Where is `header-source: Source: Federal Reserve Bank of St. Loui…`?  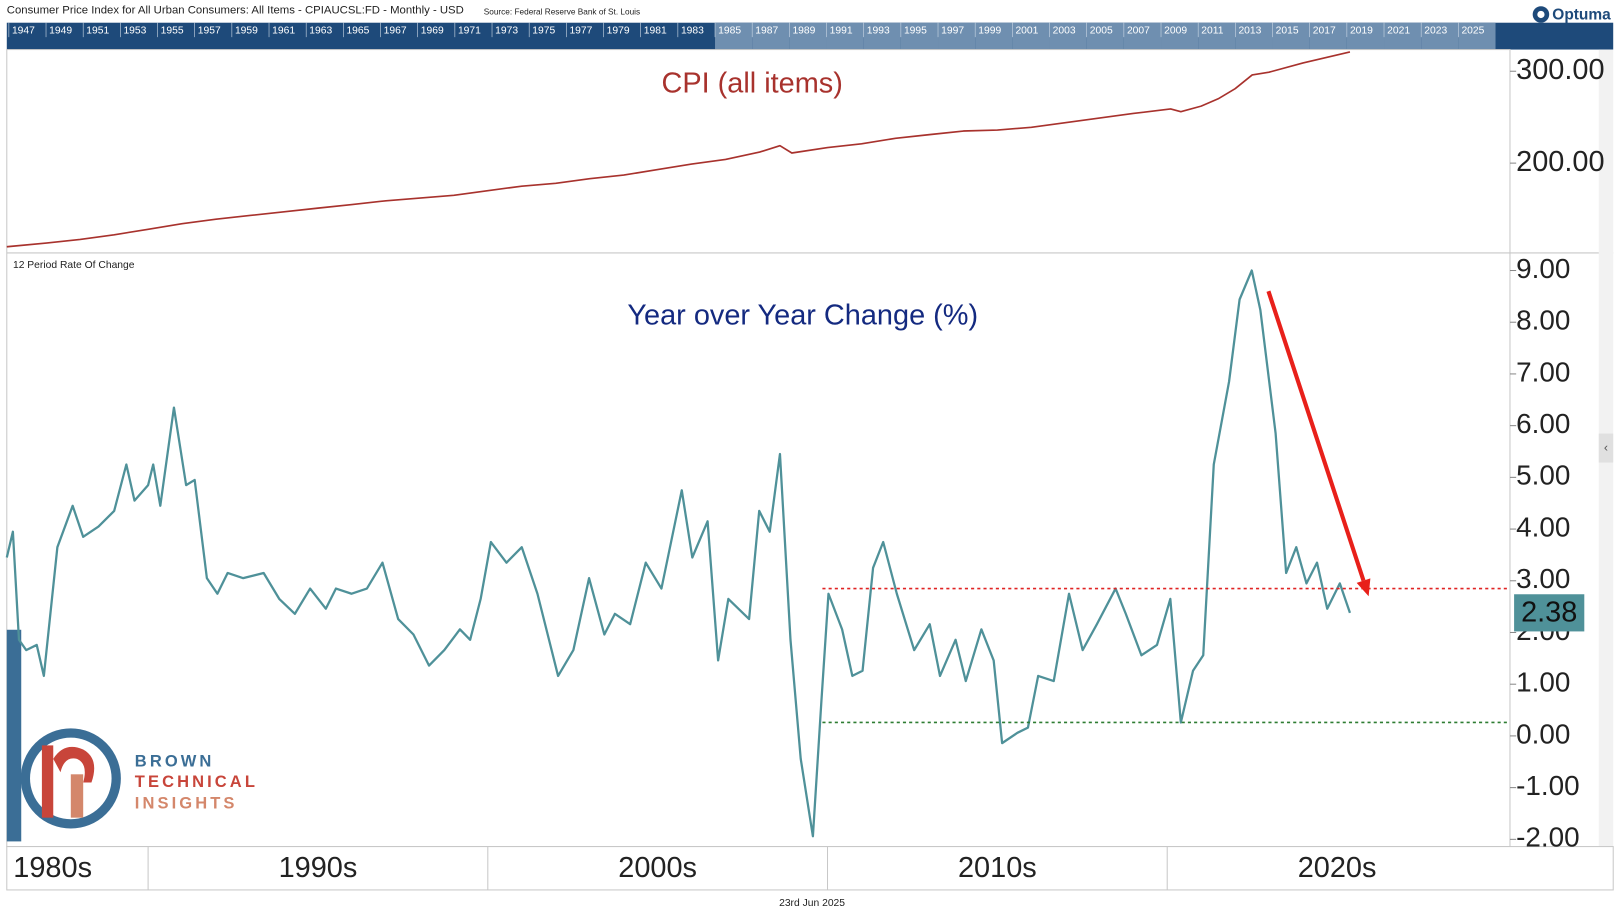 header-source: Source: Federal Reserve Bank of St. Loui… is located at coordinates (562, 12).